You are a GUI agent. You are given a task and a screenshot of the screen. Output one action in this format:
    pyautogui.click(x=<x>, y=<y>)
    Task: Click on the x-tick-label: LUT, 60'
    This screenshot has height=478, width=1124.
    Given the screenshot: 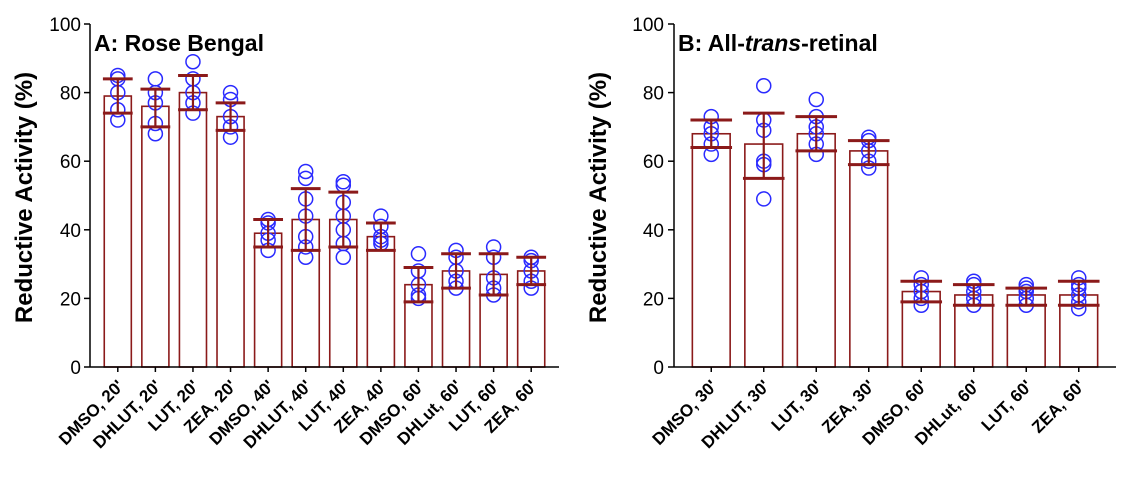 What is the action you would take?
    pyautogui.click(x=1007, y=405)
    